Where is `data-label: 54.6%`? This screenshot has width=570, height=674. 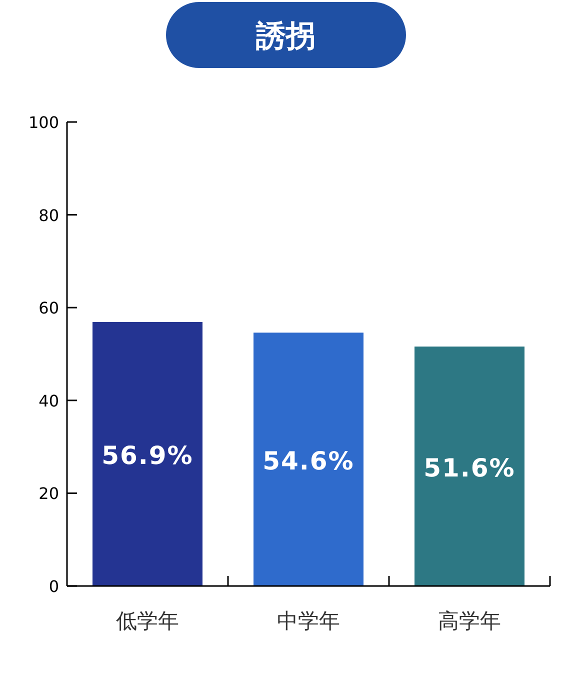 data-label: 54.6% is located at coordinates (308, 461).